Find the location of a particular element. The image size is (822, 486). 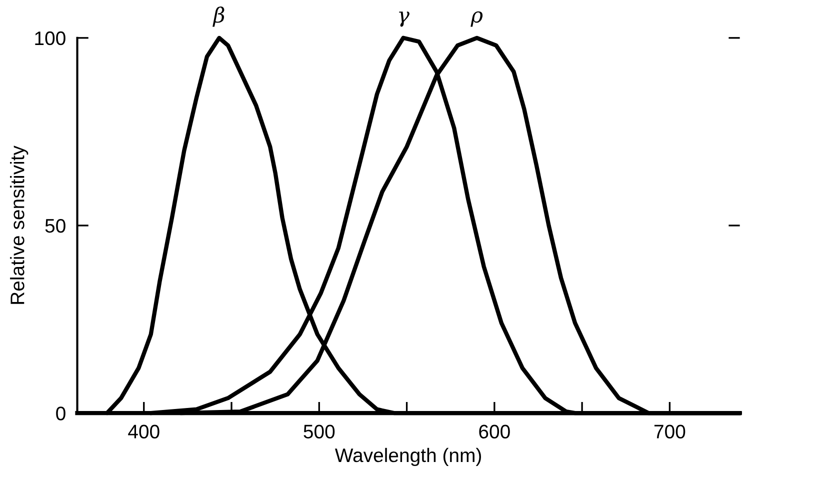

x-tick-label: 700 is located at coordinates (670, 431).